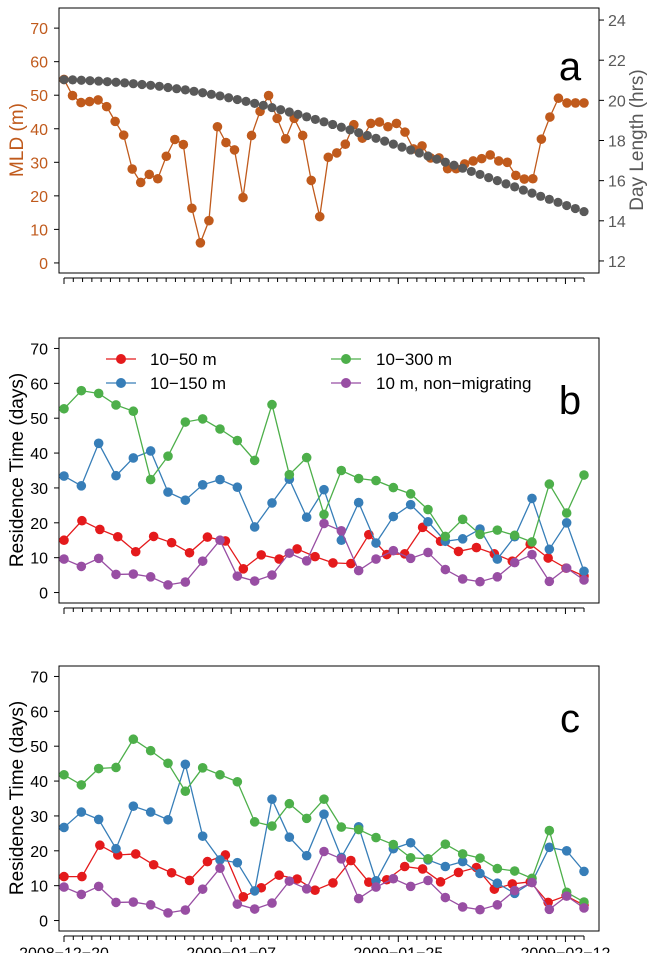 This screenshot has width=649, height=953. Describe the element at coordinates (398, 949) in the screenshot. I see `x-tick-label: 2009−01−25` at that location.